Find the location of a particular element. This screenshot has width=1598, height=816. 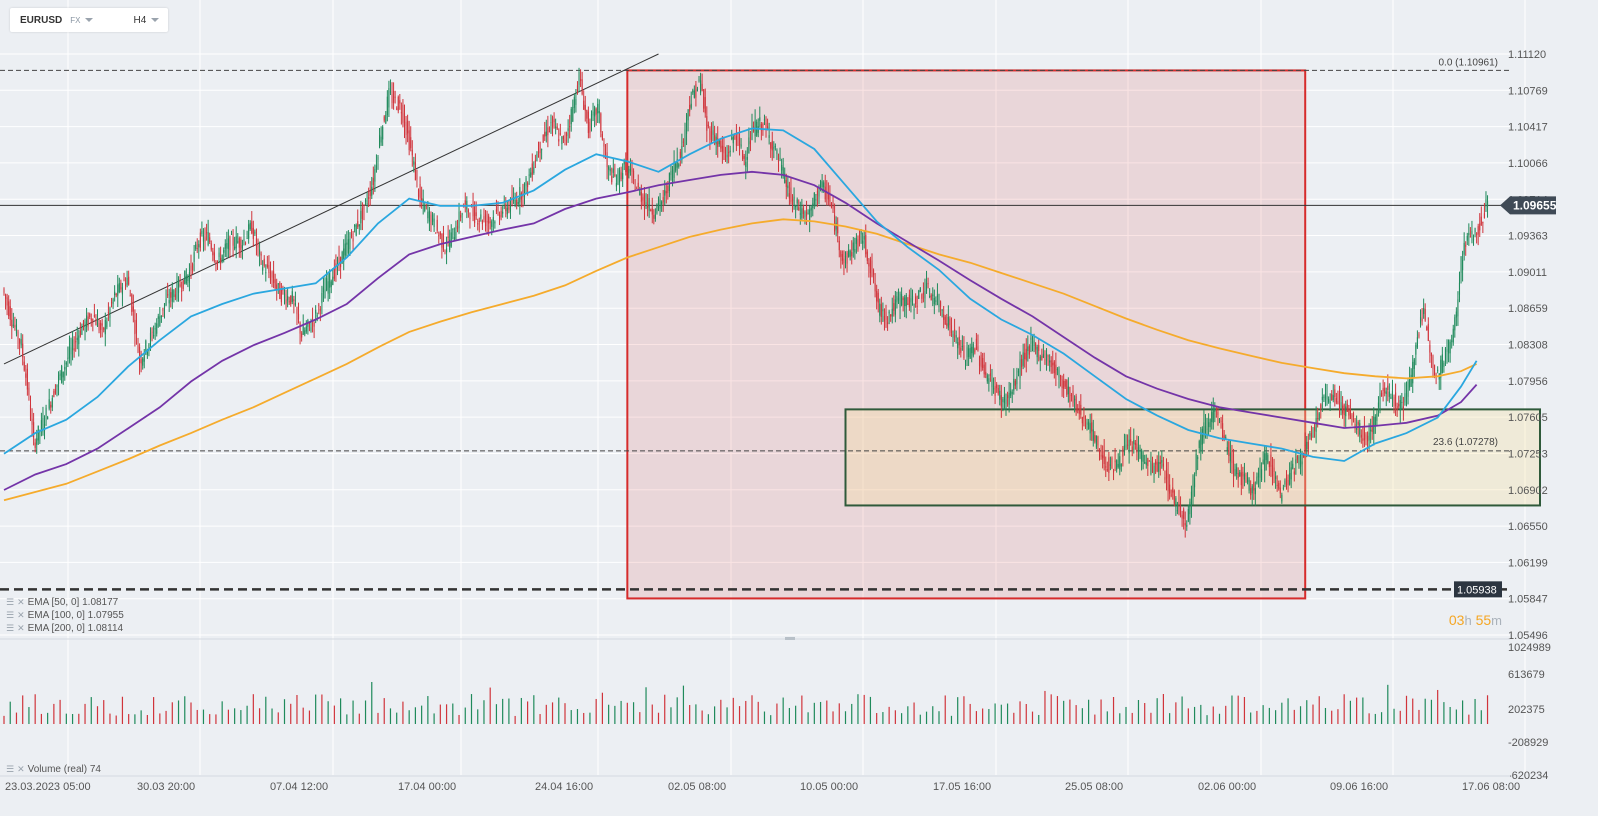

legend-ema200: ☰ ✕ EMA [200, 0] 1.08114 is located at coordinates (64, 628).